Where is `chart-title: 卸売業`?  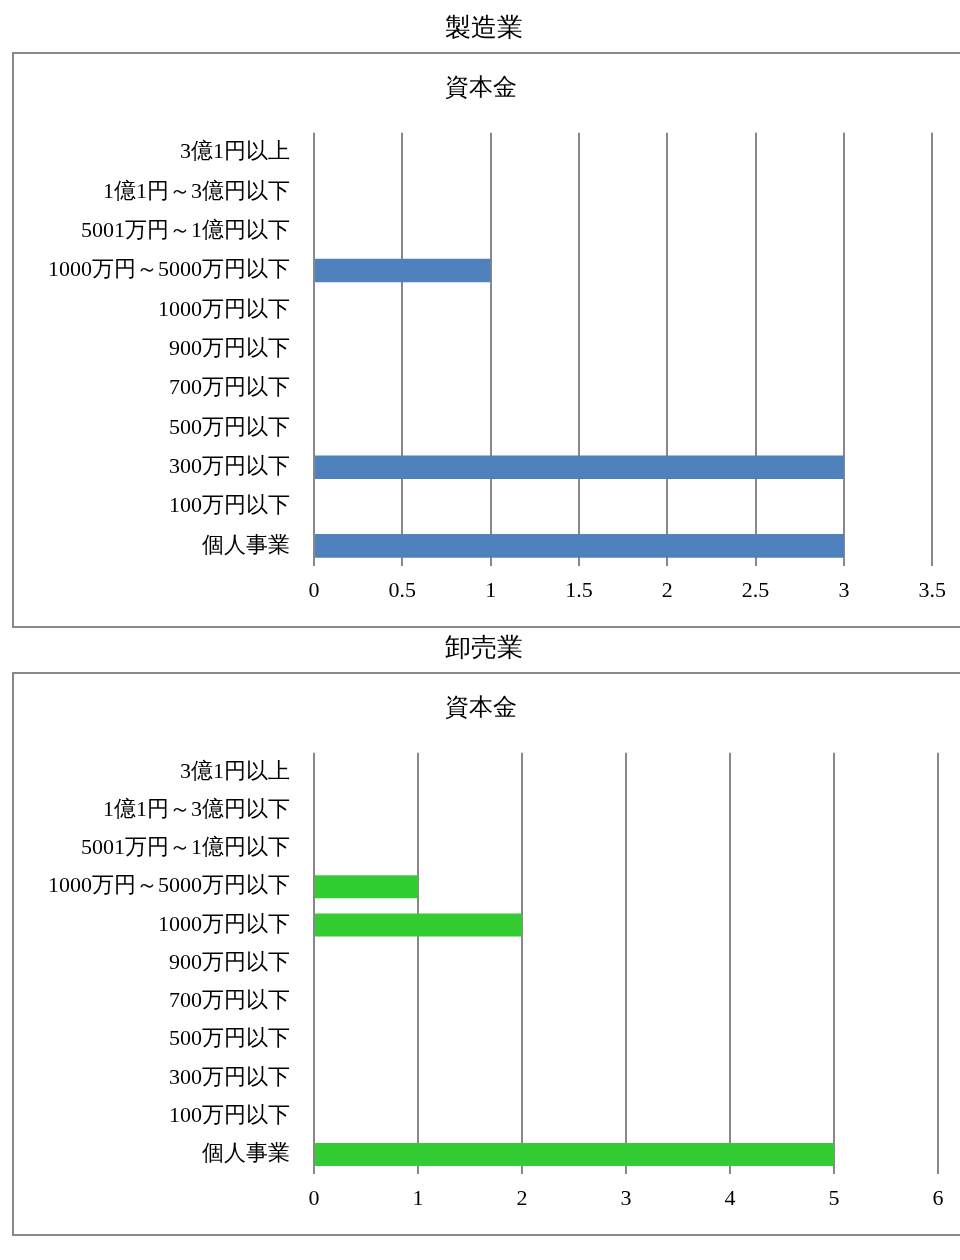
chart-title: 卸売業 is located at coordinates (484, 648).